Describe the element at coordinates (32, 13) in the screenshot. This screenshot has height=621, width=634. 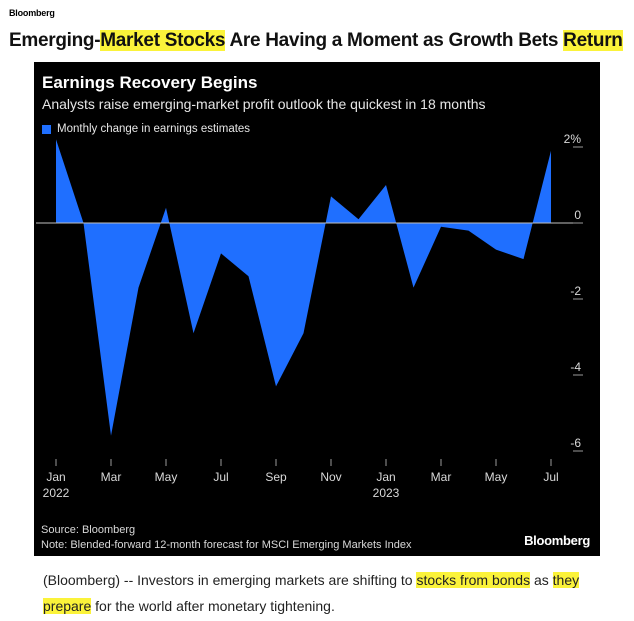
I see `bloomberg-wordmark: Bloomberg` at that location.